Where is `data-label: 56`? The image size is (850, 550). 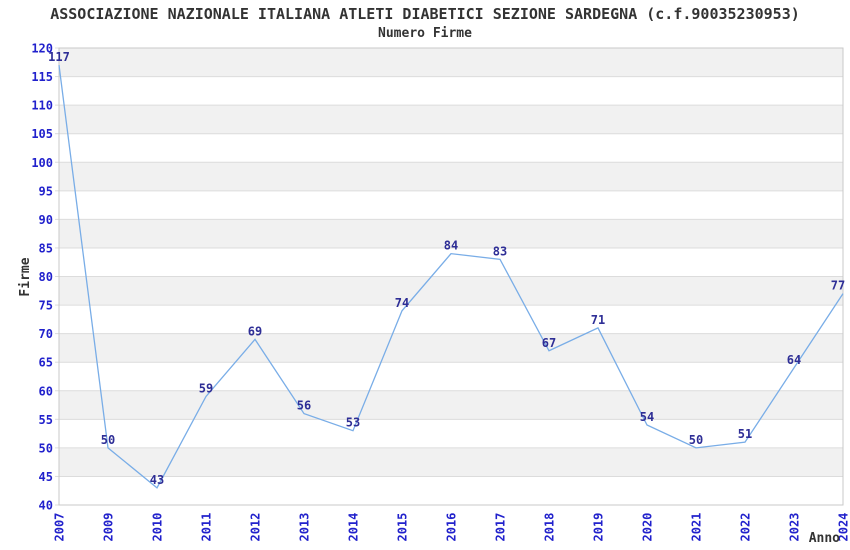
data-label: 56 is located at coordinates (304, 406).